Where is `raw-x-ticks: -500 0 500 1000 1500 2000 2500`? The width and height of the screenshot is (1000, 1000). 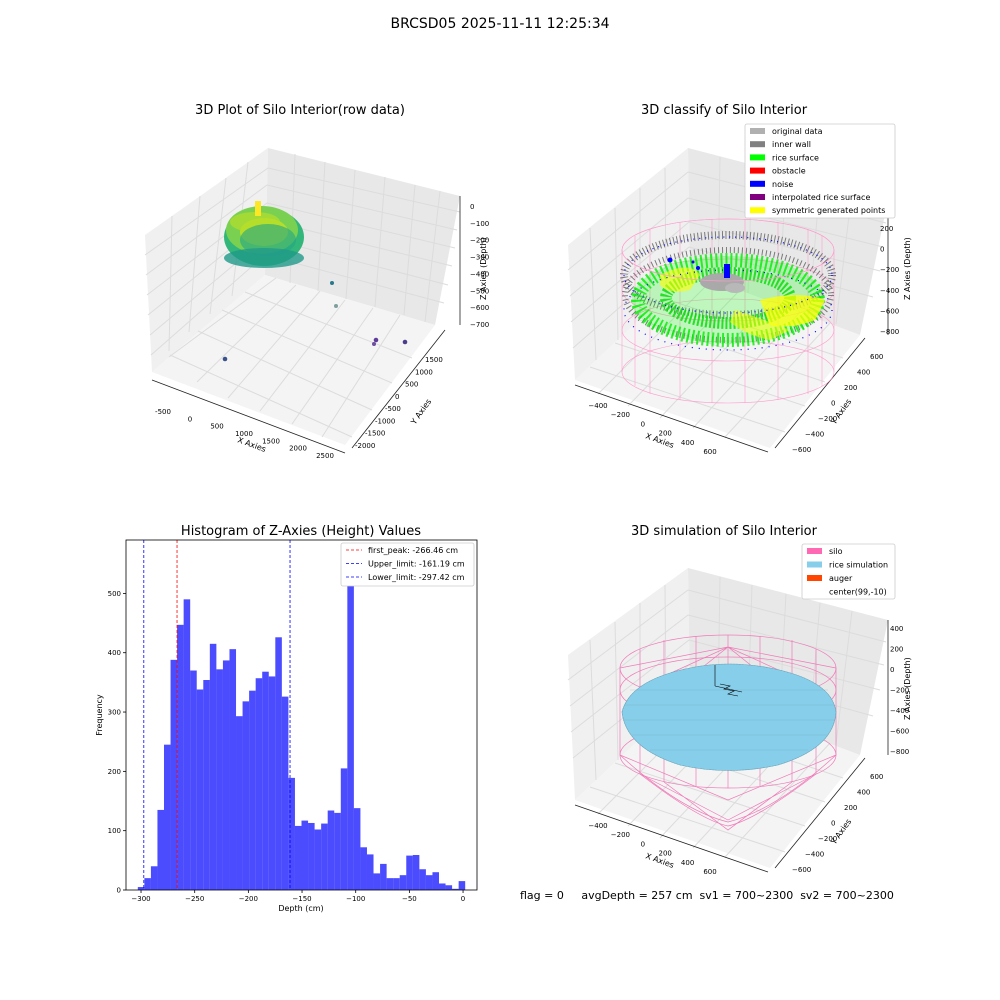
raw-x-ticks: -500 0 500 1000 1500 2000 2500 is located at coordinates (244, 434).